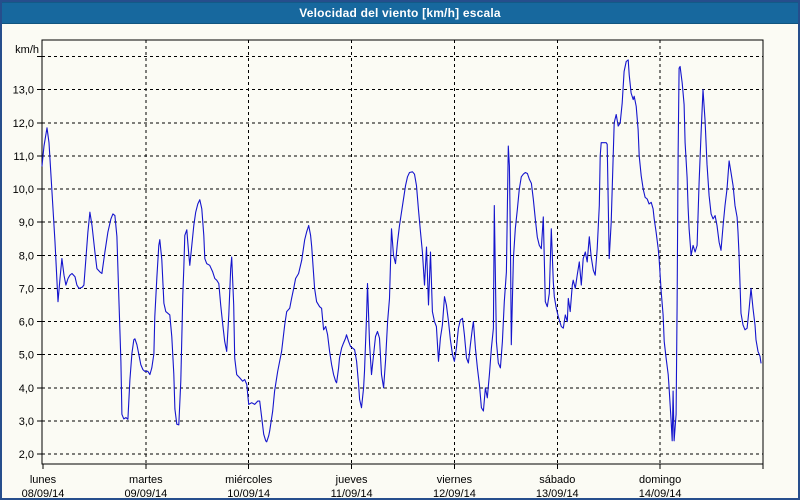 The width and height of the screenshot is (800, 500). I want to click on y-axis-label: 11,0, so click(23, 157).